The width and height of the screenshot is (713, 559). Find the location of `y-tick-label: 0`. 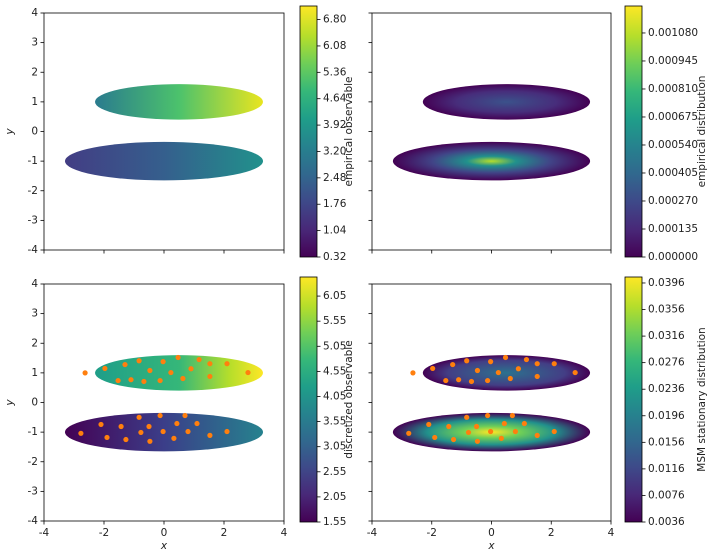

y-tick-label: 0 is located at coordinates (34, 132).